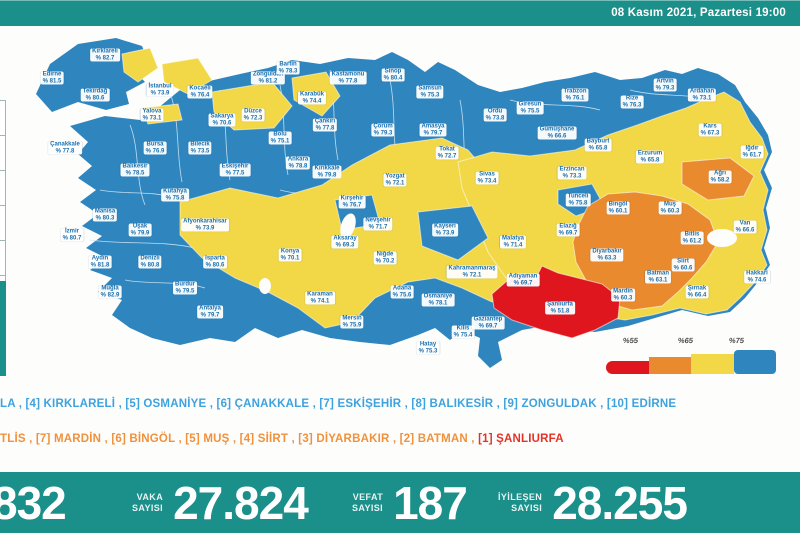 The height and width of the screenshot is (533, 800). What do you see at coordinates (433, 130) in the screenshot?
I see `province-label: Amasya% 79.7` at bounding box center [433, 130].